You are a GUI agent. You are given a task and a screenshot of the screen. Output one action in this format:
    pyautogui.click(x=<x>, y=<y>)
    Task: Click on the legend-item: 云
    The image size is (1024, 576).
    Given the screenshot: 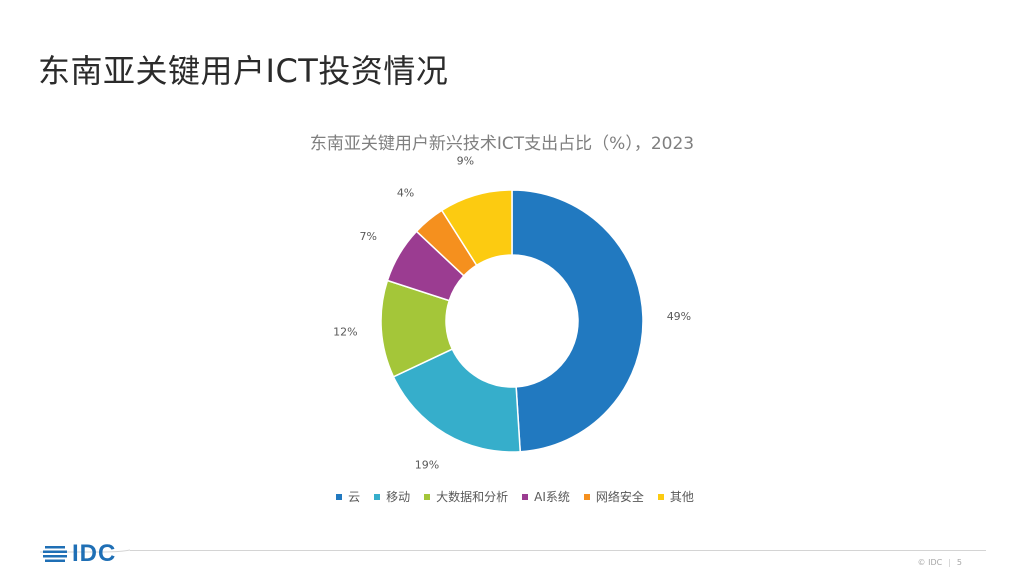 What is the action you would take?
    pyautogui.click(x=348, y=496)
    